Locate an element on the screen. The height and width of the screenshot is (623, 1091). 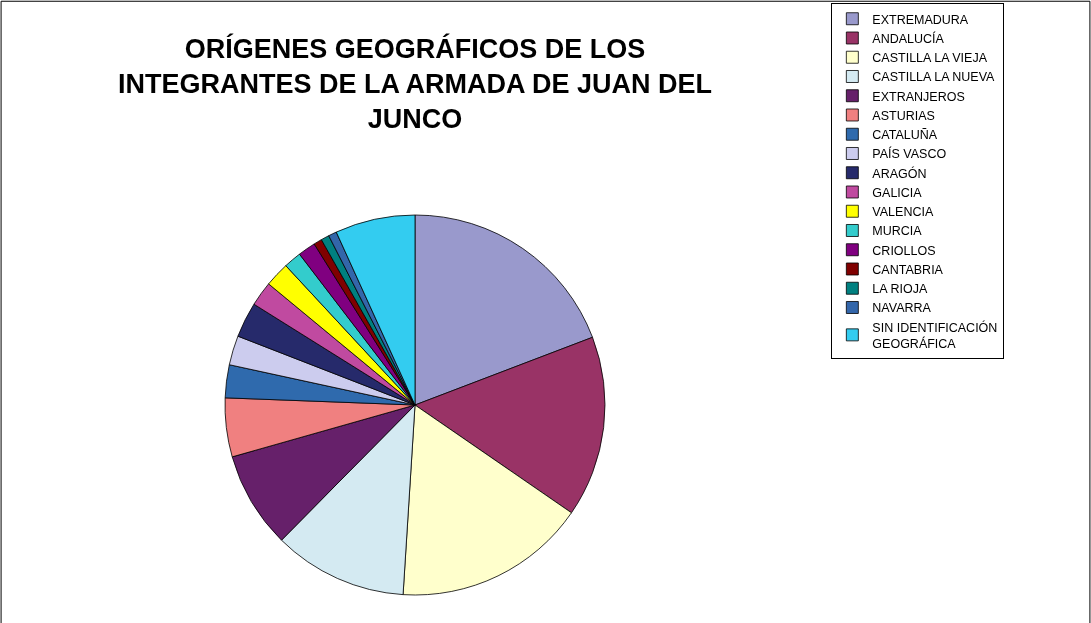
legend-label: ASTURIAS is located at coordinates (903, 115).